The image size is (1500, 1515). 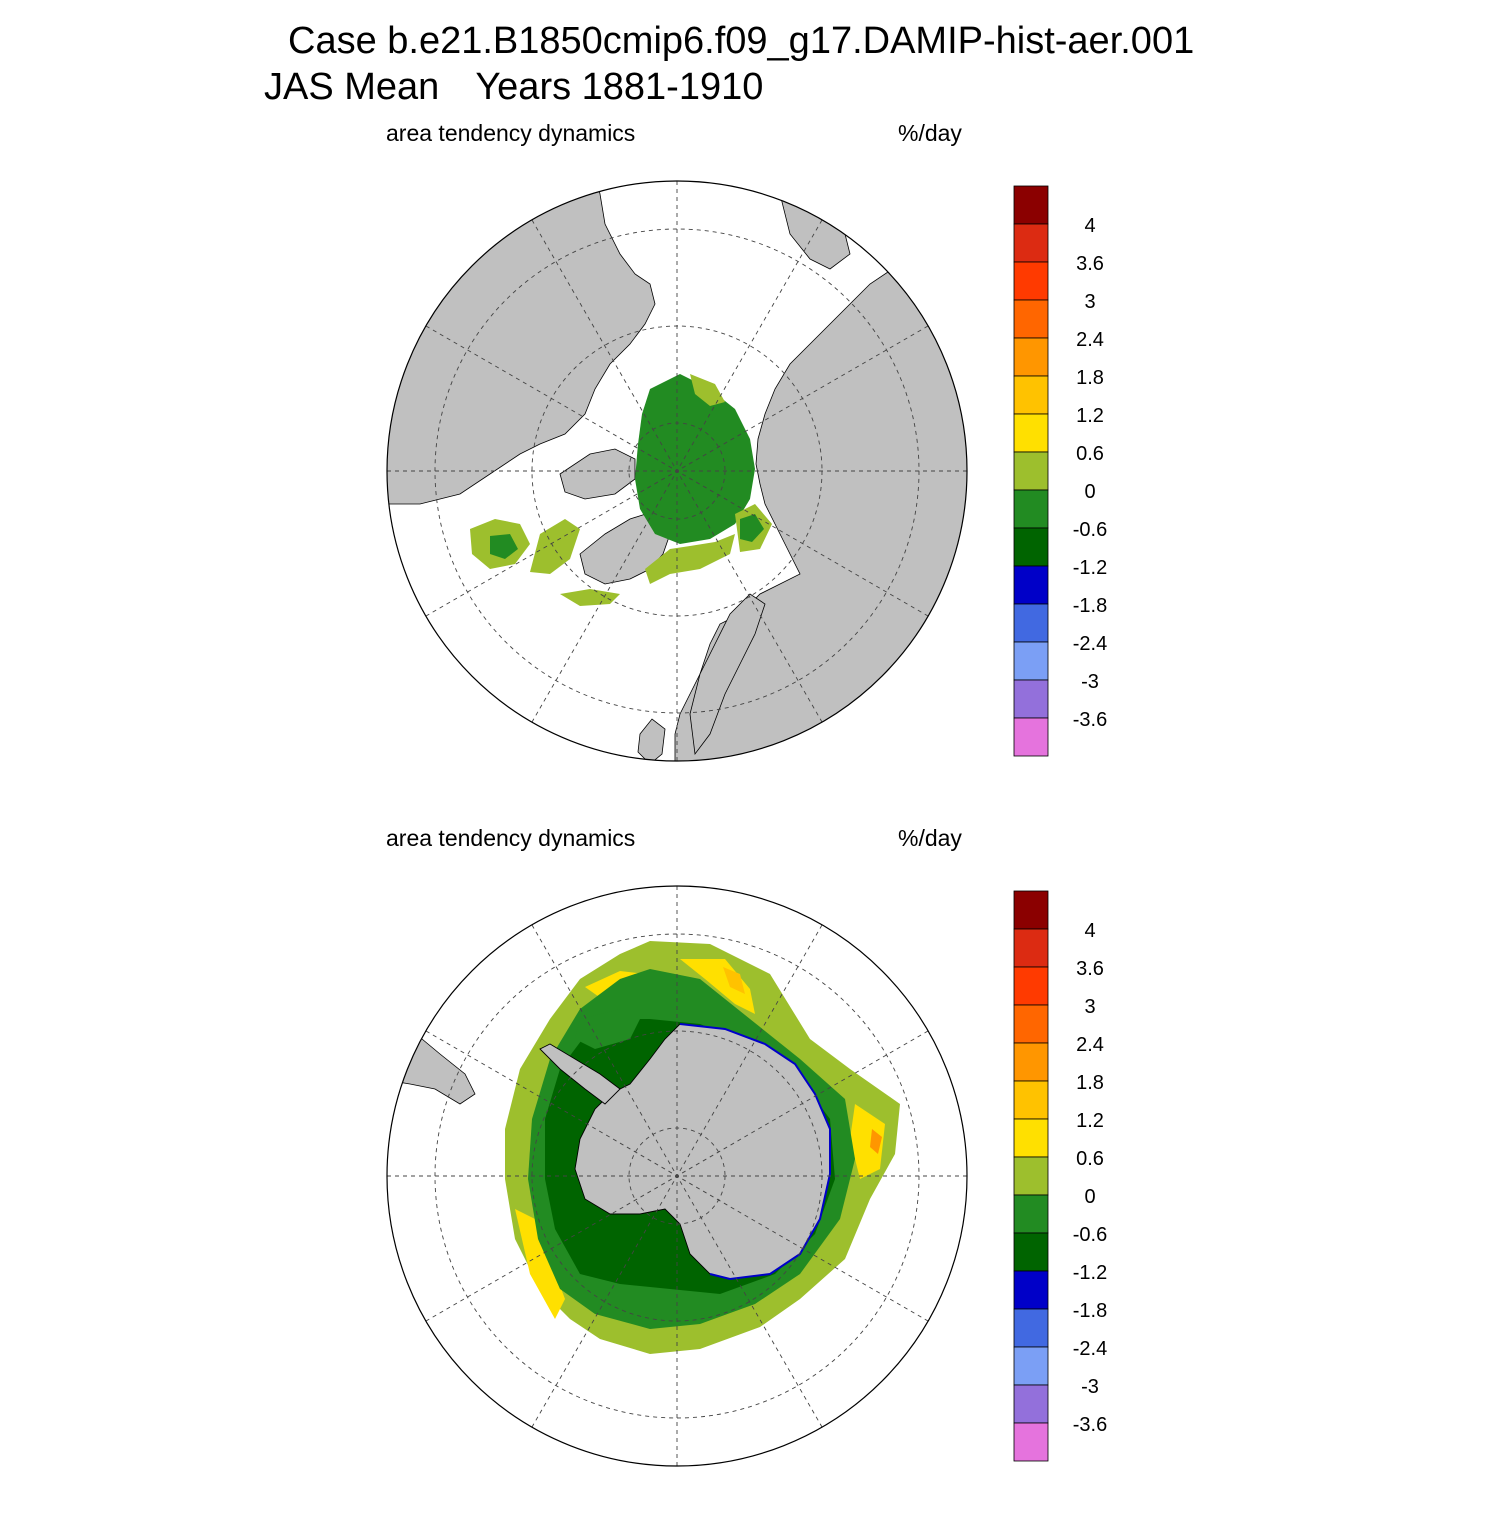 What do you see at coordinates (741, 1462) in the screenshot?
I see `tasmania-land` at bounding box center [741, 1462].